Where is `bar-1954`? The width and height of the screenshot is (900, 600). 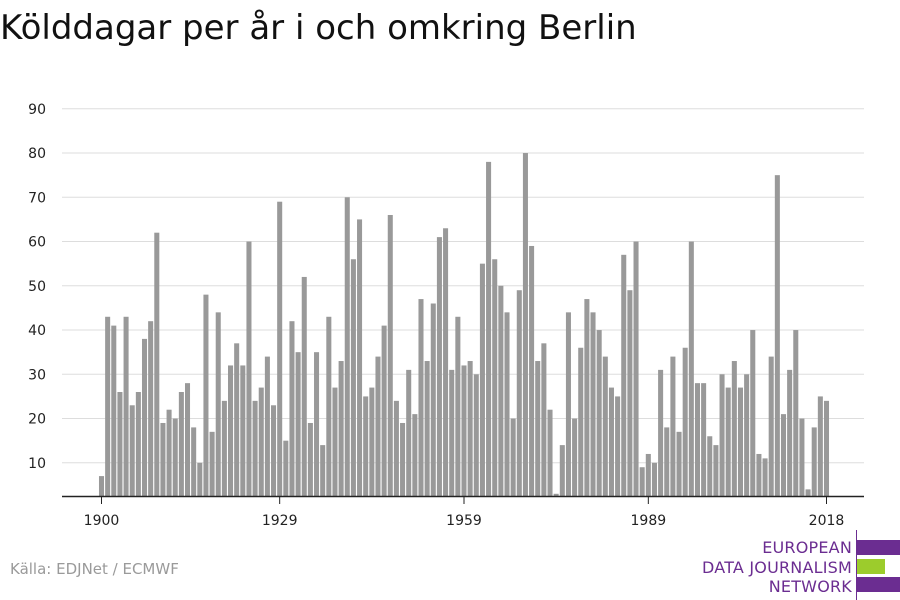 bar-1954 is located at coordinates (433, 399).